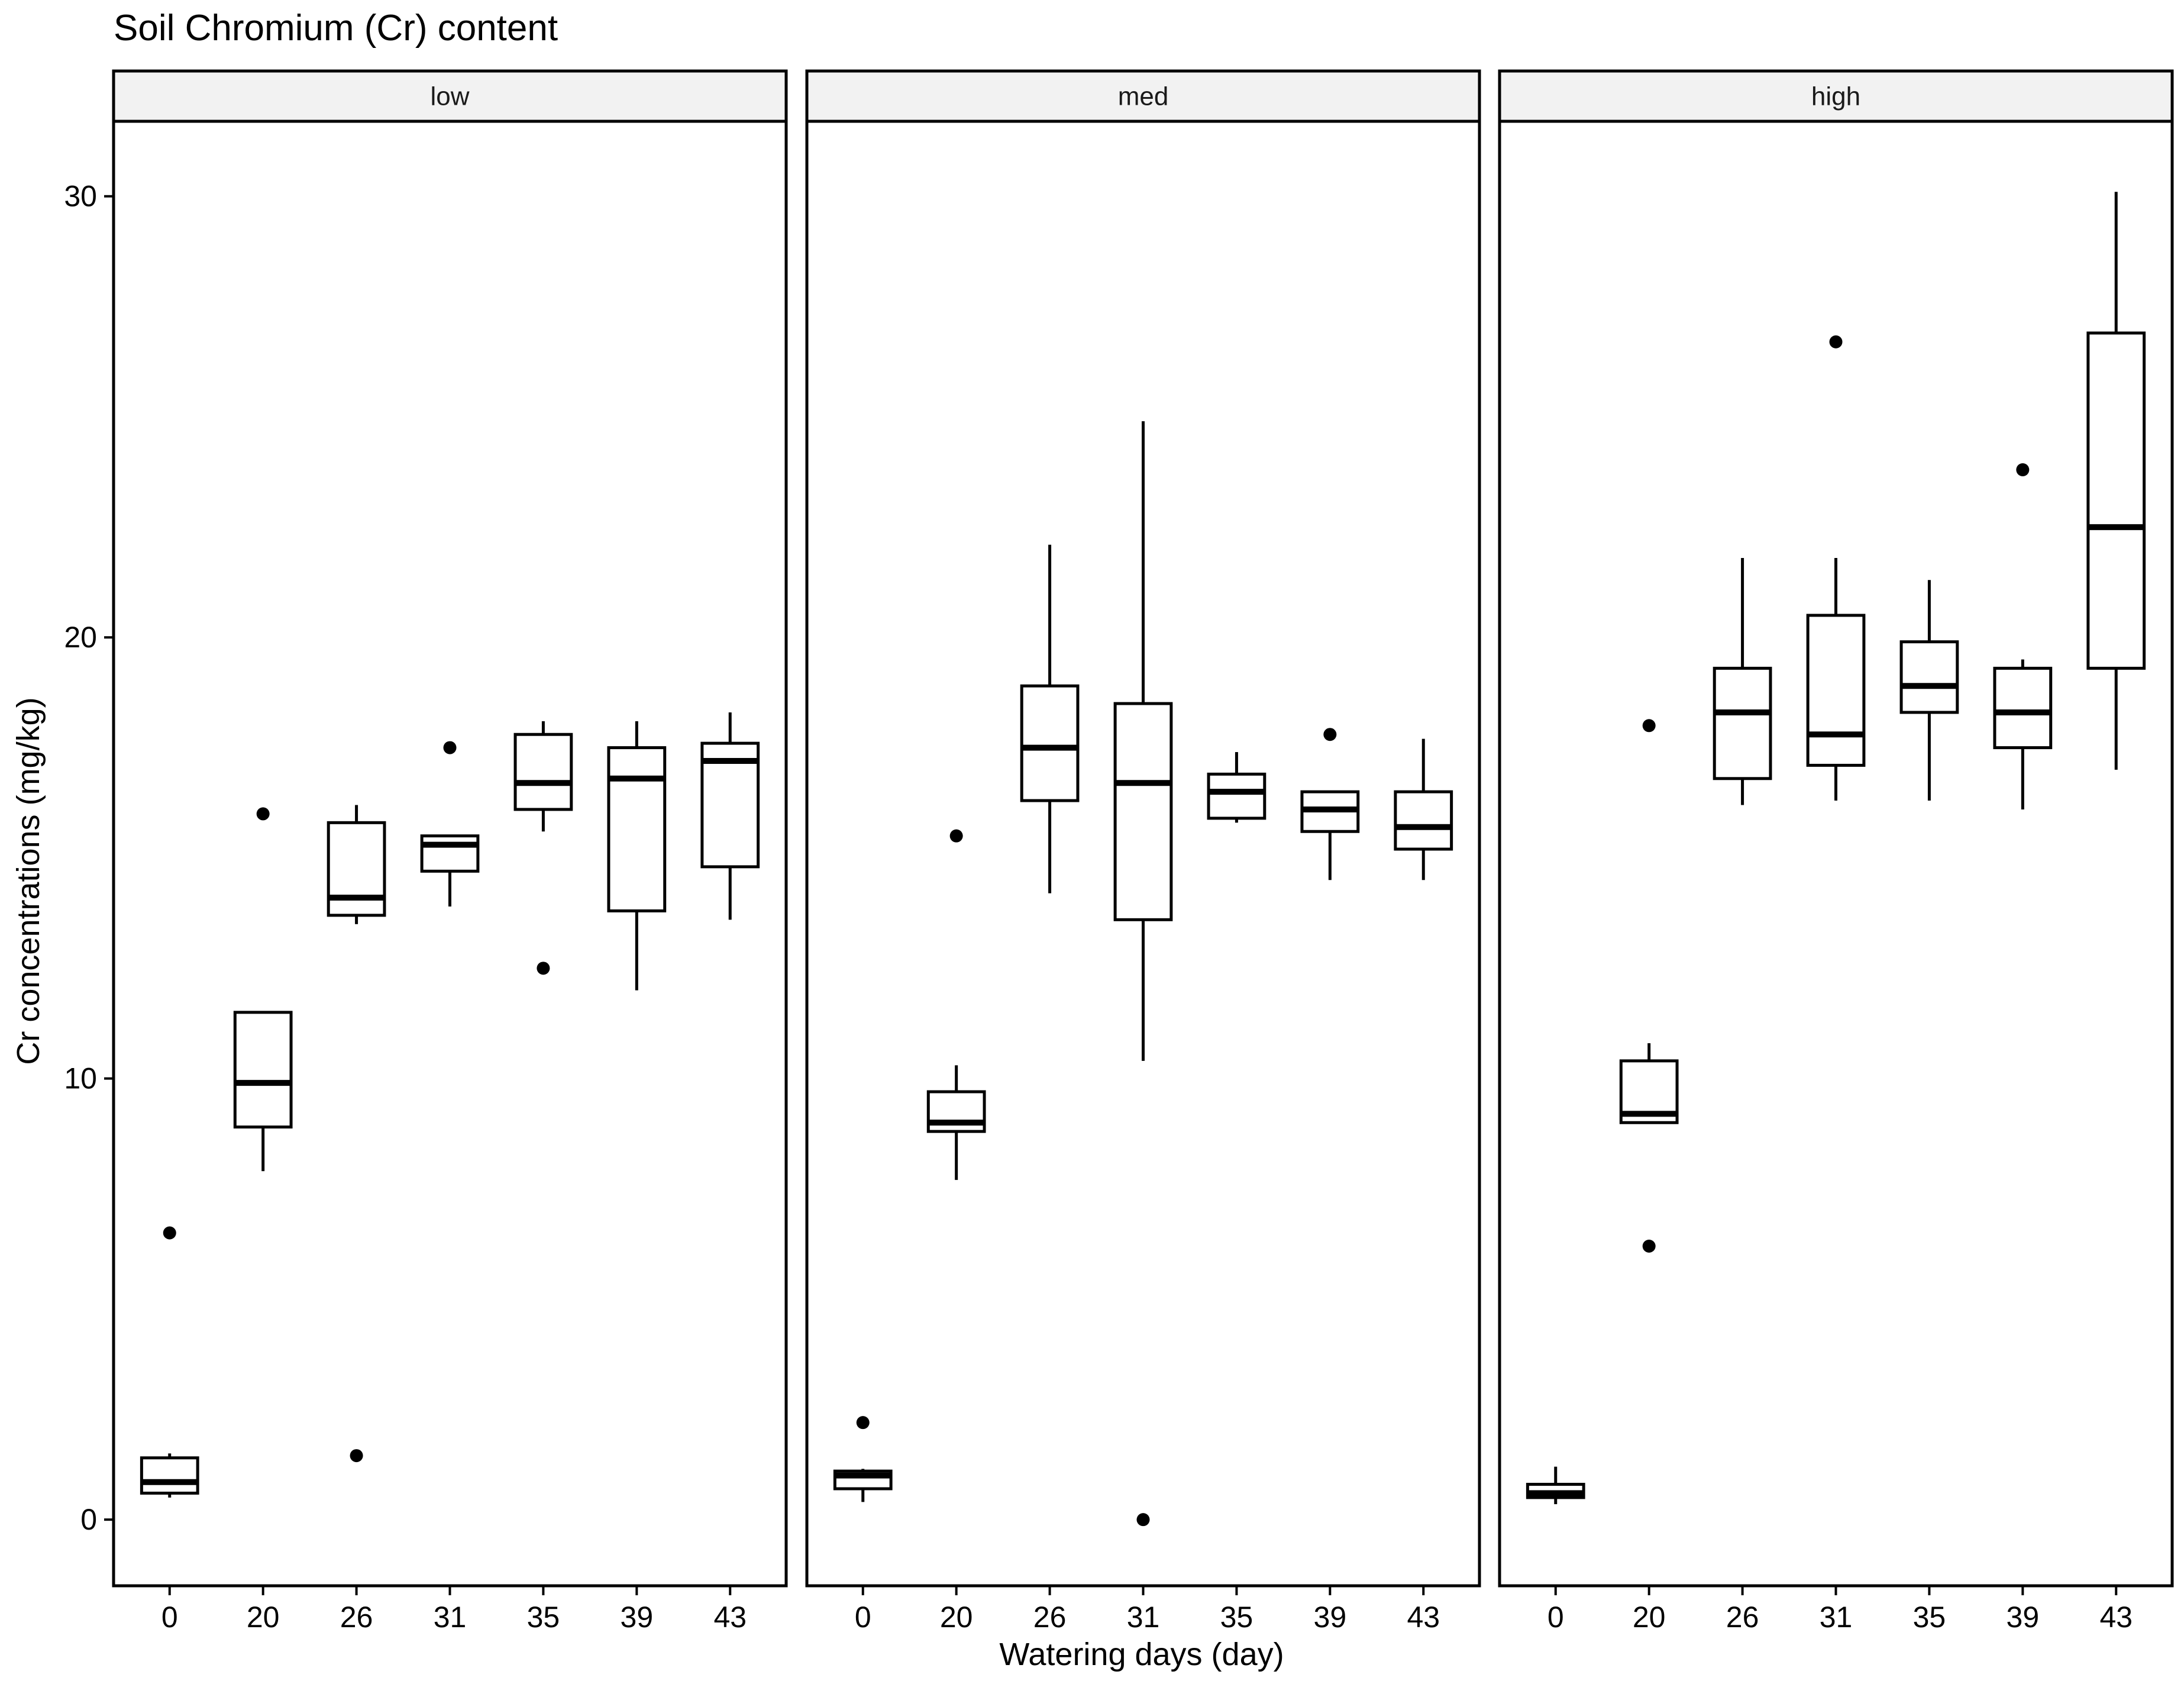  I want to click on facet-strip-label: med, so click(1143, 97).